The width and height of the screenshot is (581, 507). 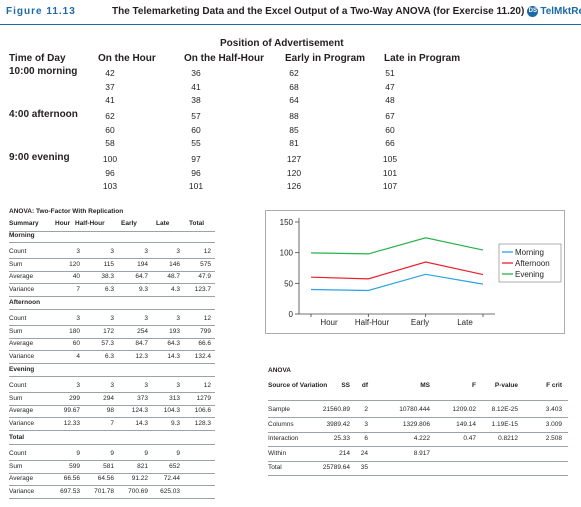 What do you see at coordinates (390, 116) in the screenshot?
I see `data-cell: 67` at bounding box center [390, 116].